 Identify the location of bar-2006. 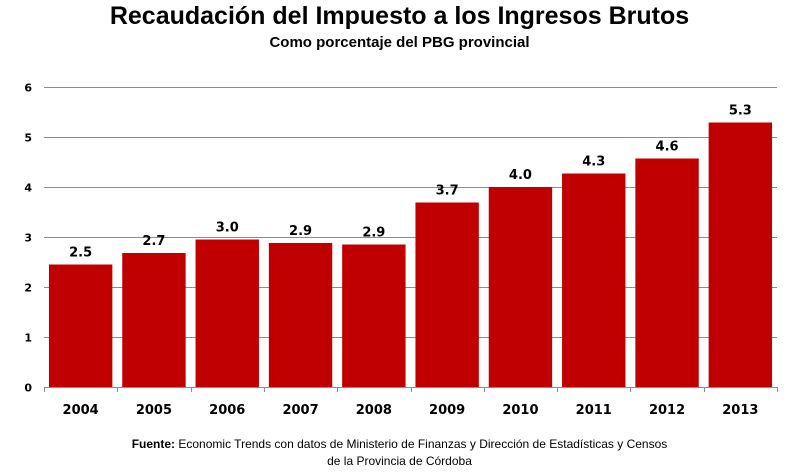
(227, 313).